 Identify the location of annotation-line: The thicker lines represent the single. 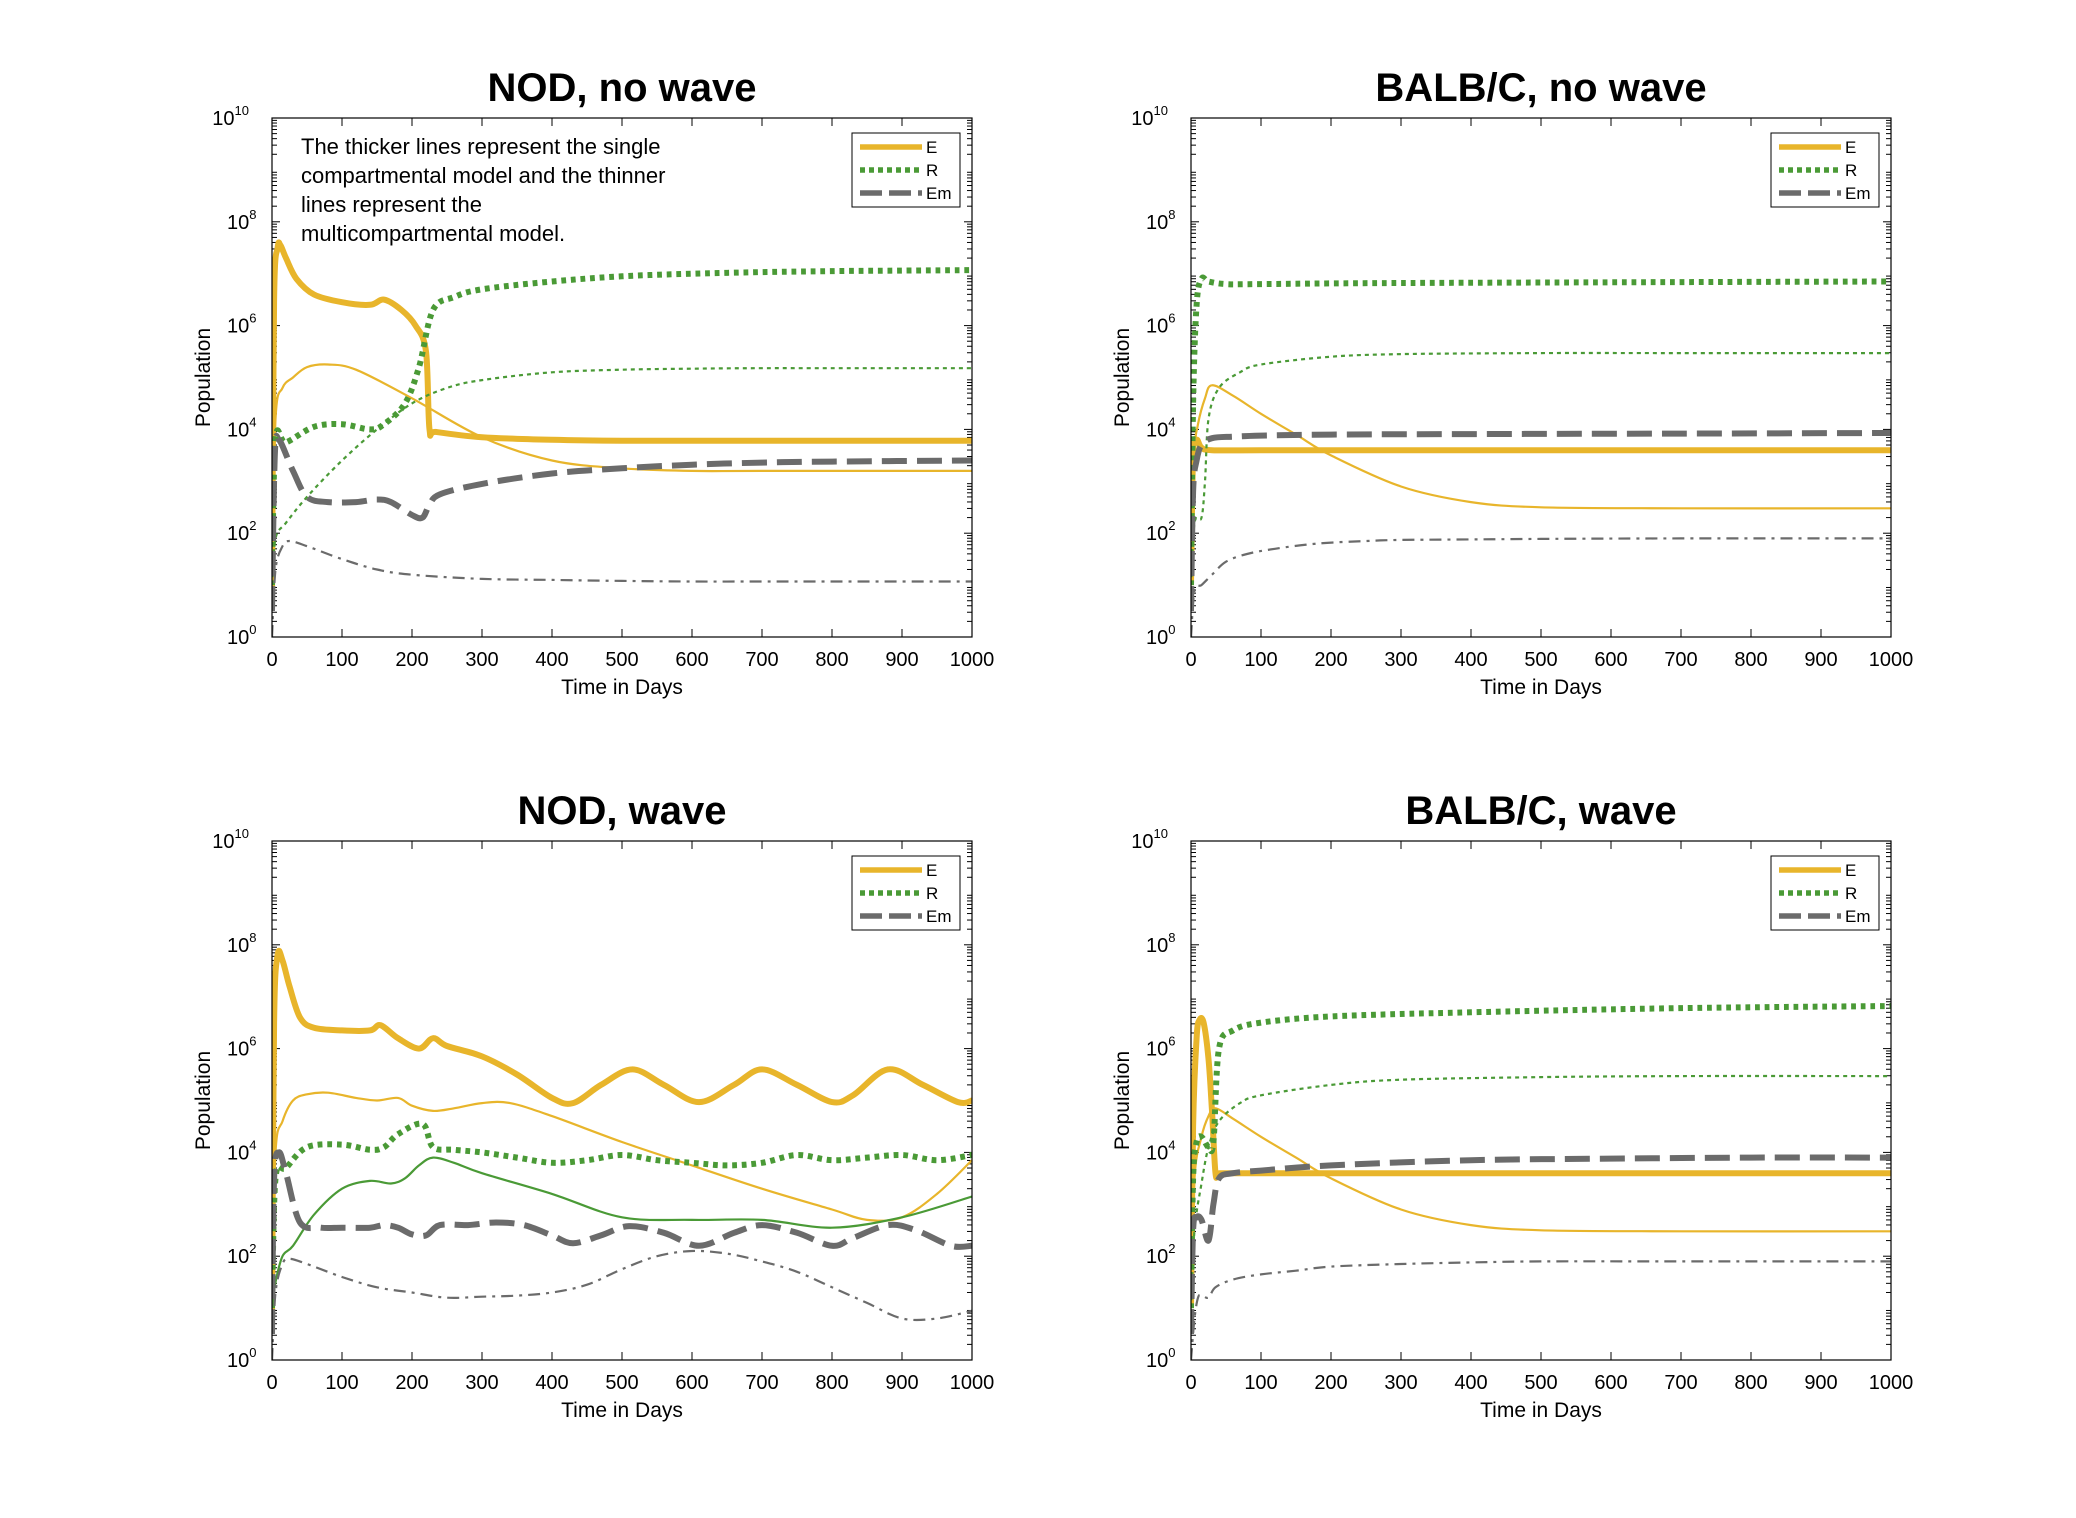
(481, 146).